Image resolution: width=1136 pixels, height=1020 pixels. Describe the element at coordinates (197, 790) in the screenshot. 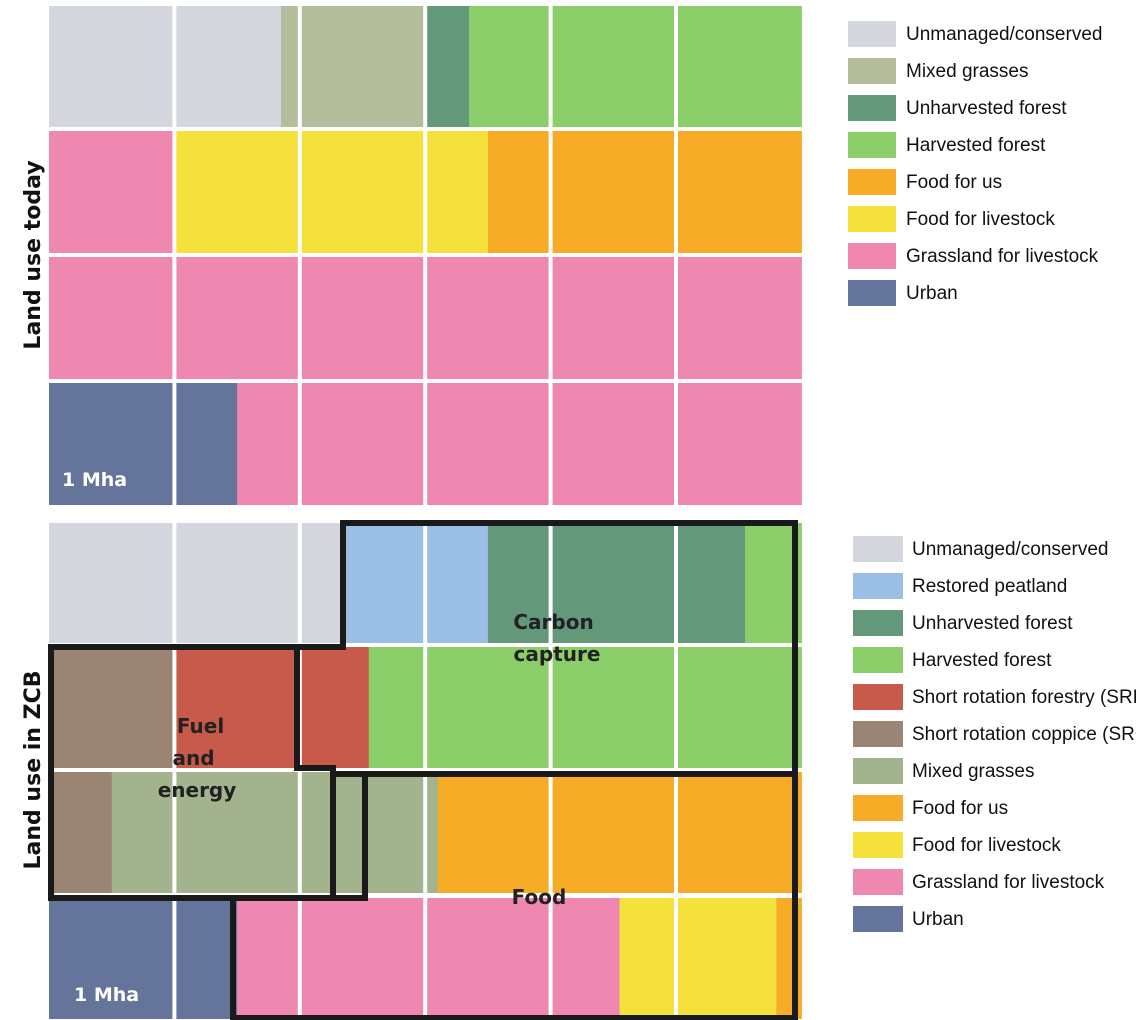

I see `region-label-fuel-line3: energy` at that location.